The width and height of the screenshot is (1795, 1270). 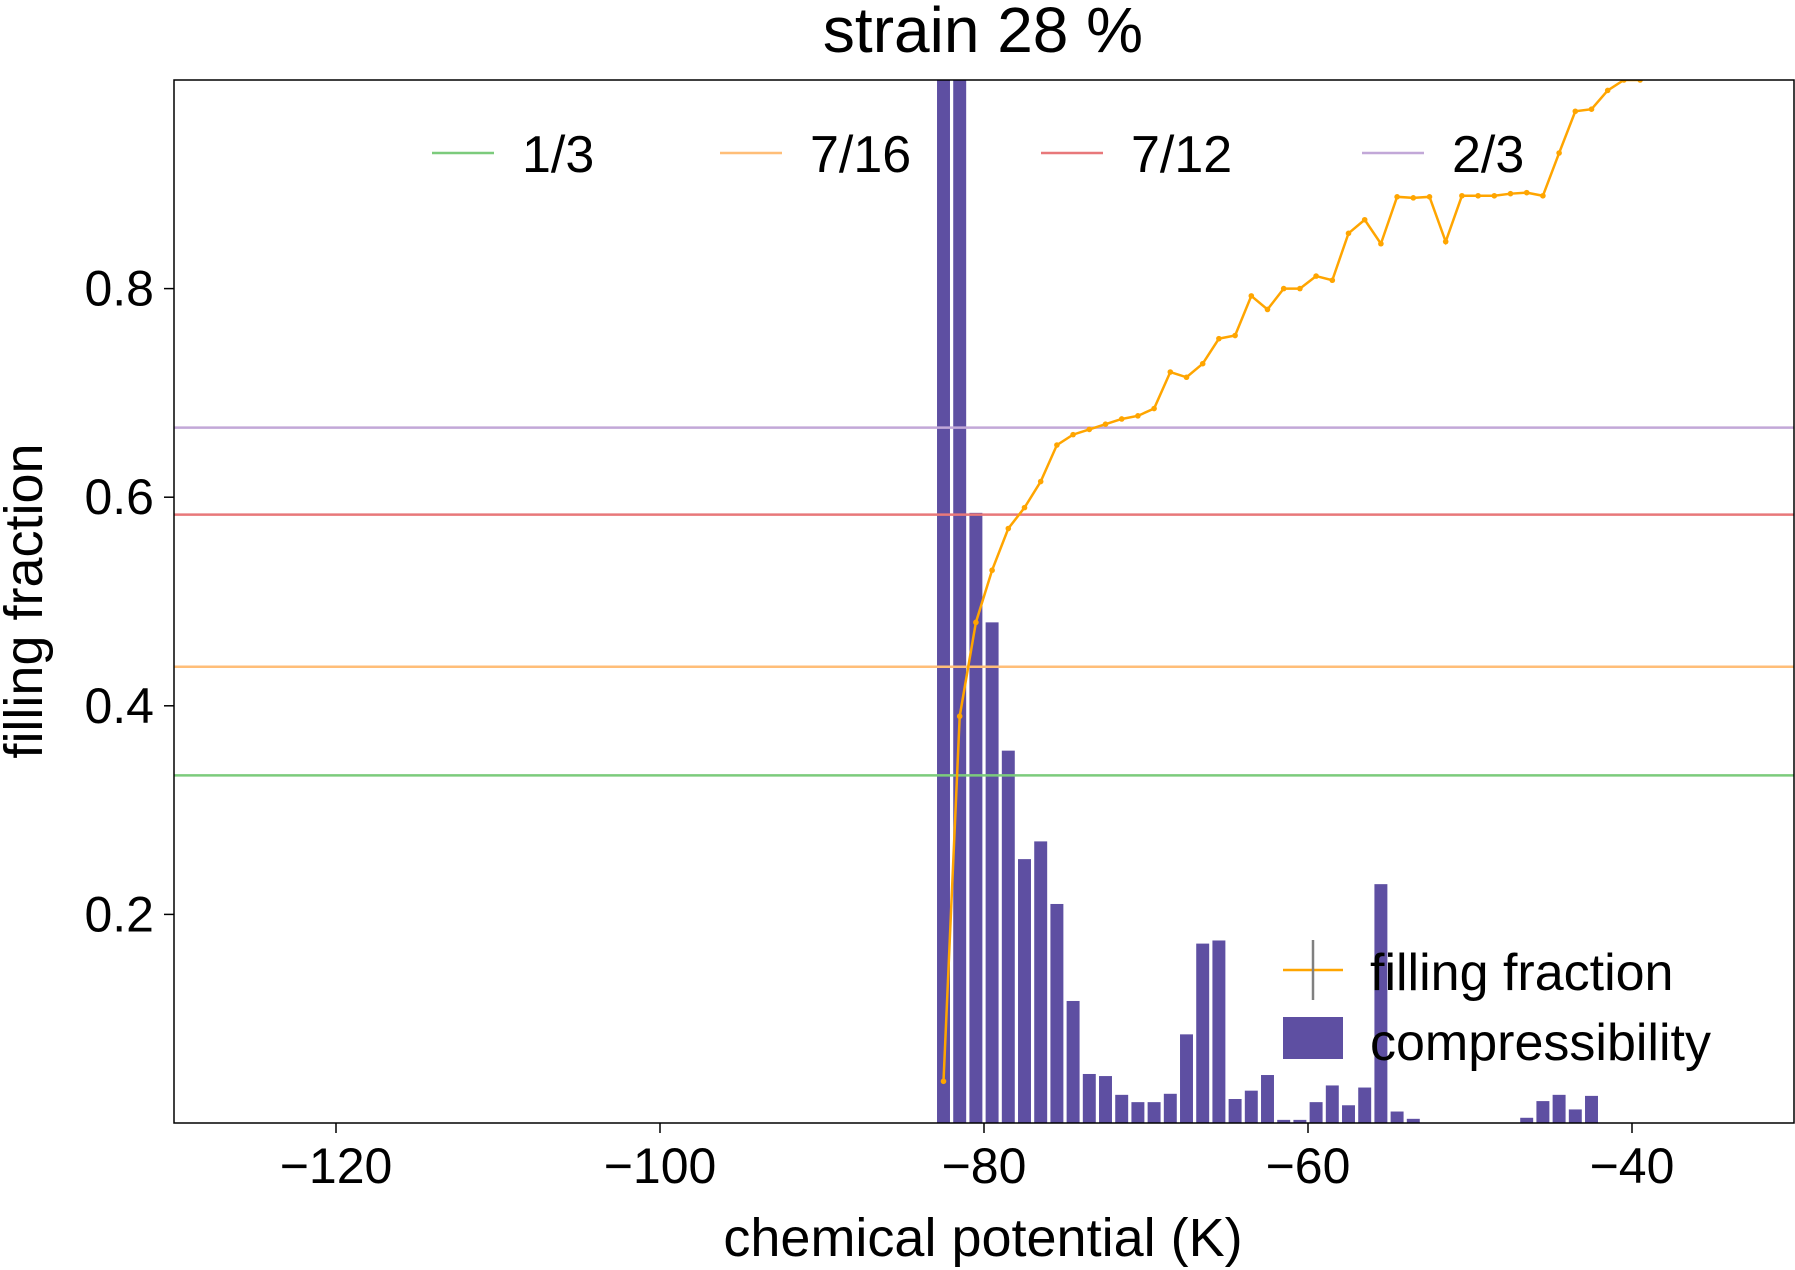 What do you see at coordinates (119, 497) in the screenshot?
I see `y-tick-label: 0.6` at bounding box center [119, 497].